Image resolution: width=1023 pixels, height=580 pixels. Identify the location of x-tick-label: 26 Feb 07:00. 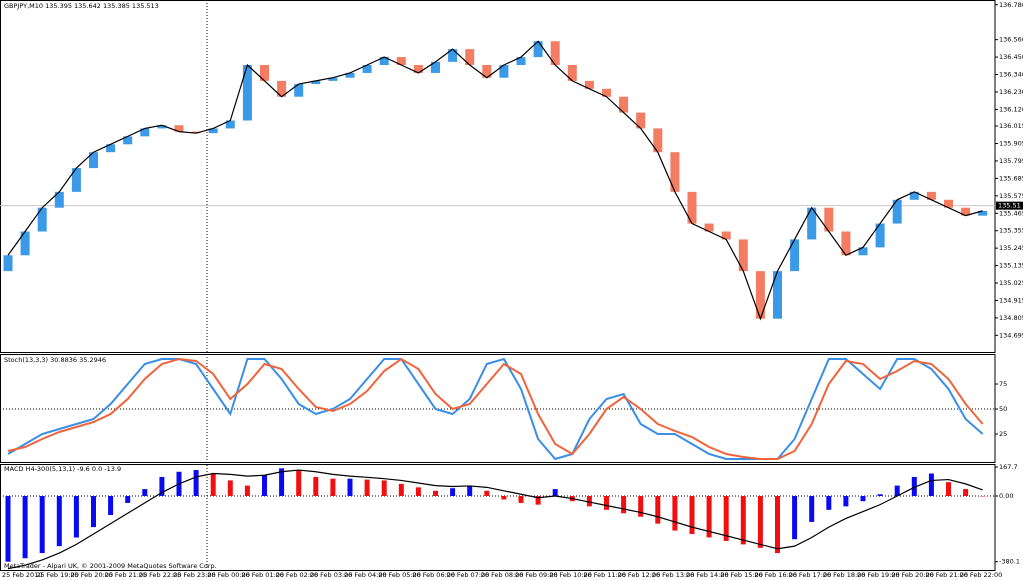
(468, 575).